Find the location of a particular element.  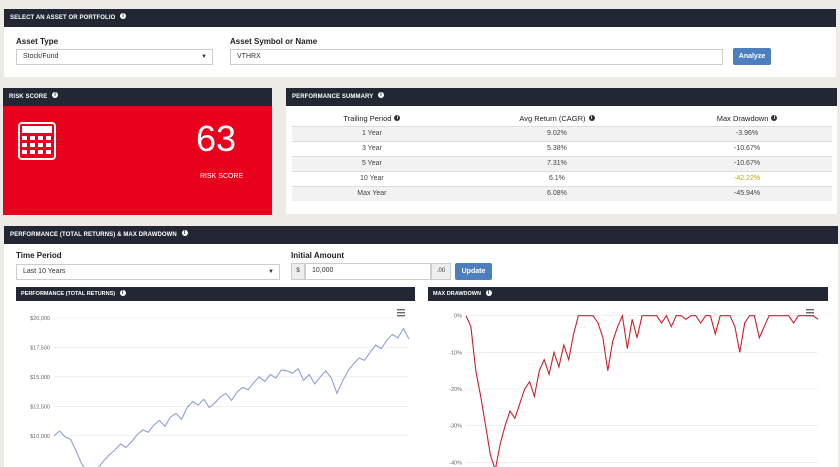

currency-addon: $ is located at coordinates (298, 271).